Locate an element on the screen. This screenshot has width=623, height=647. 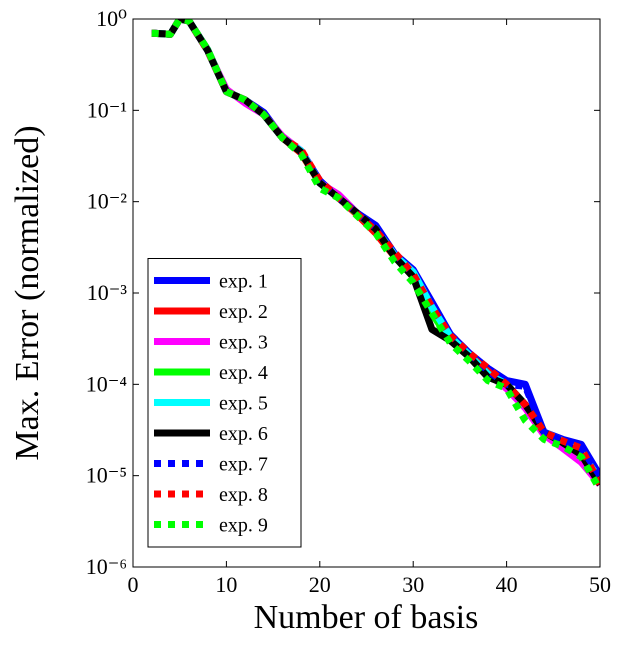
legend-box is located at coordinates (224, 403).